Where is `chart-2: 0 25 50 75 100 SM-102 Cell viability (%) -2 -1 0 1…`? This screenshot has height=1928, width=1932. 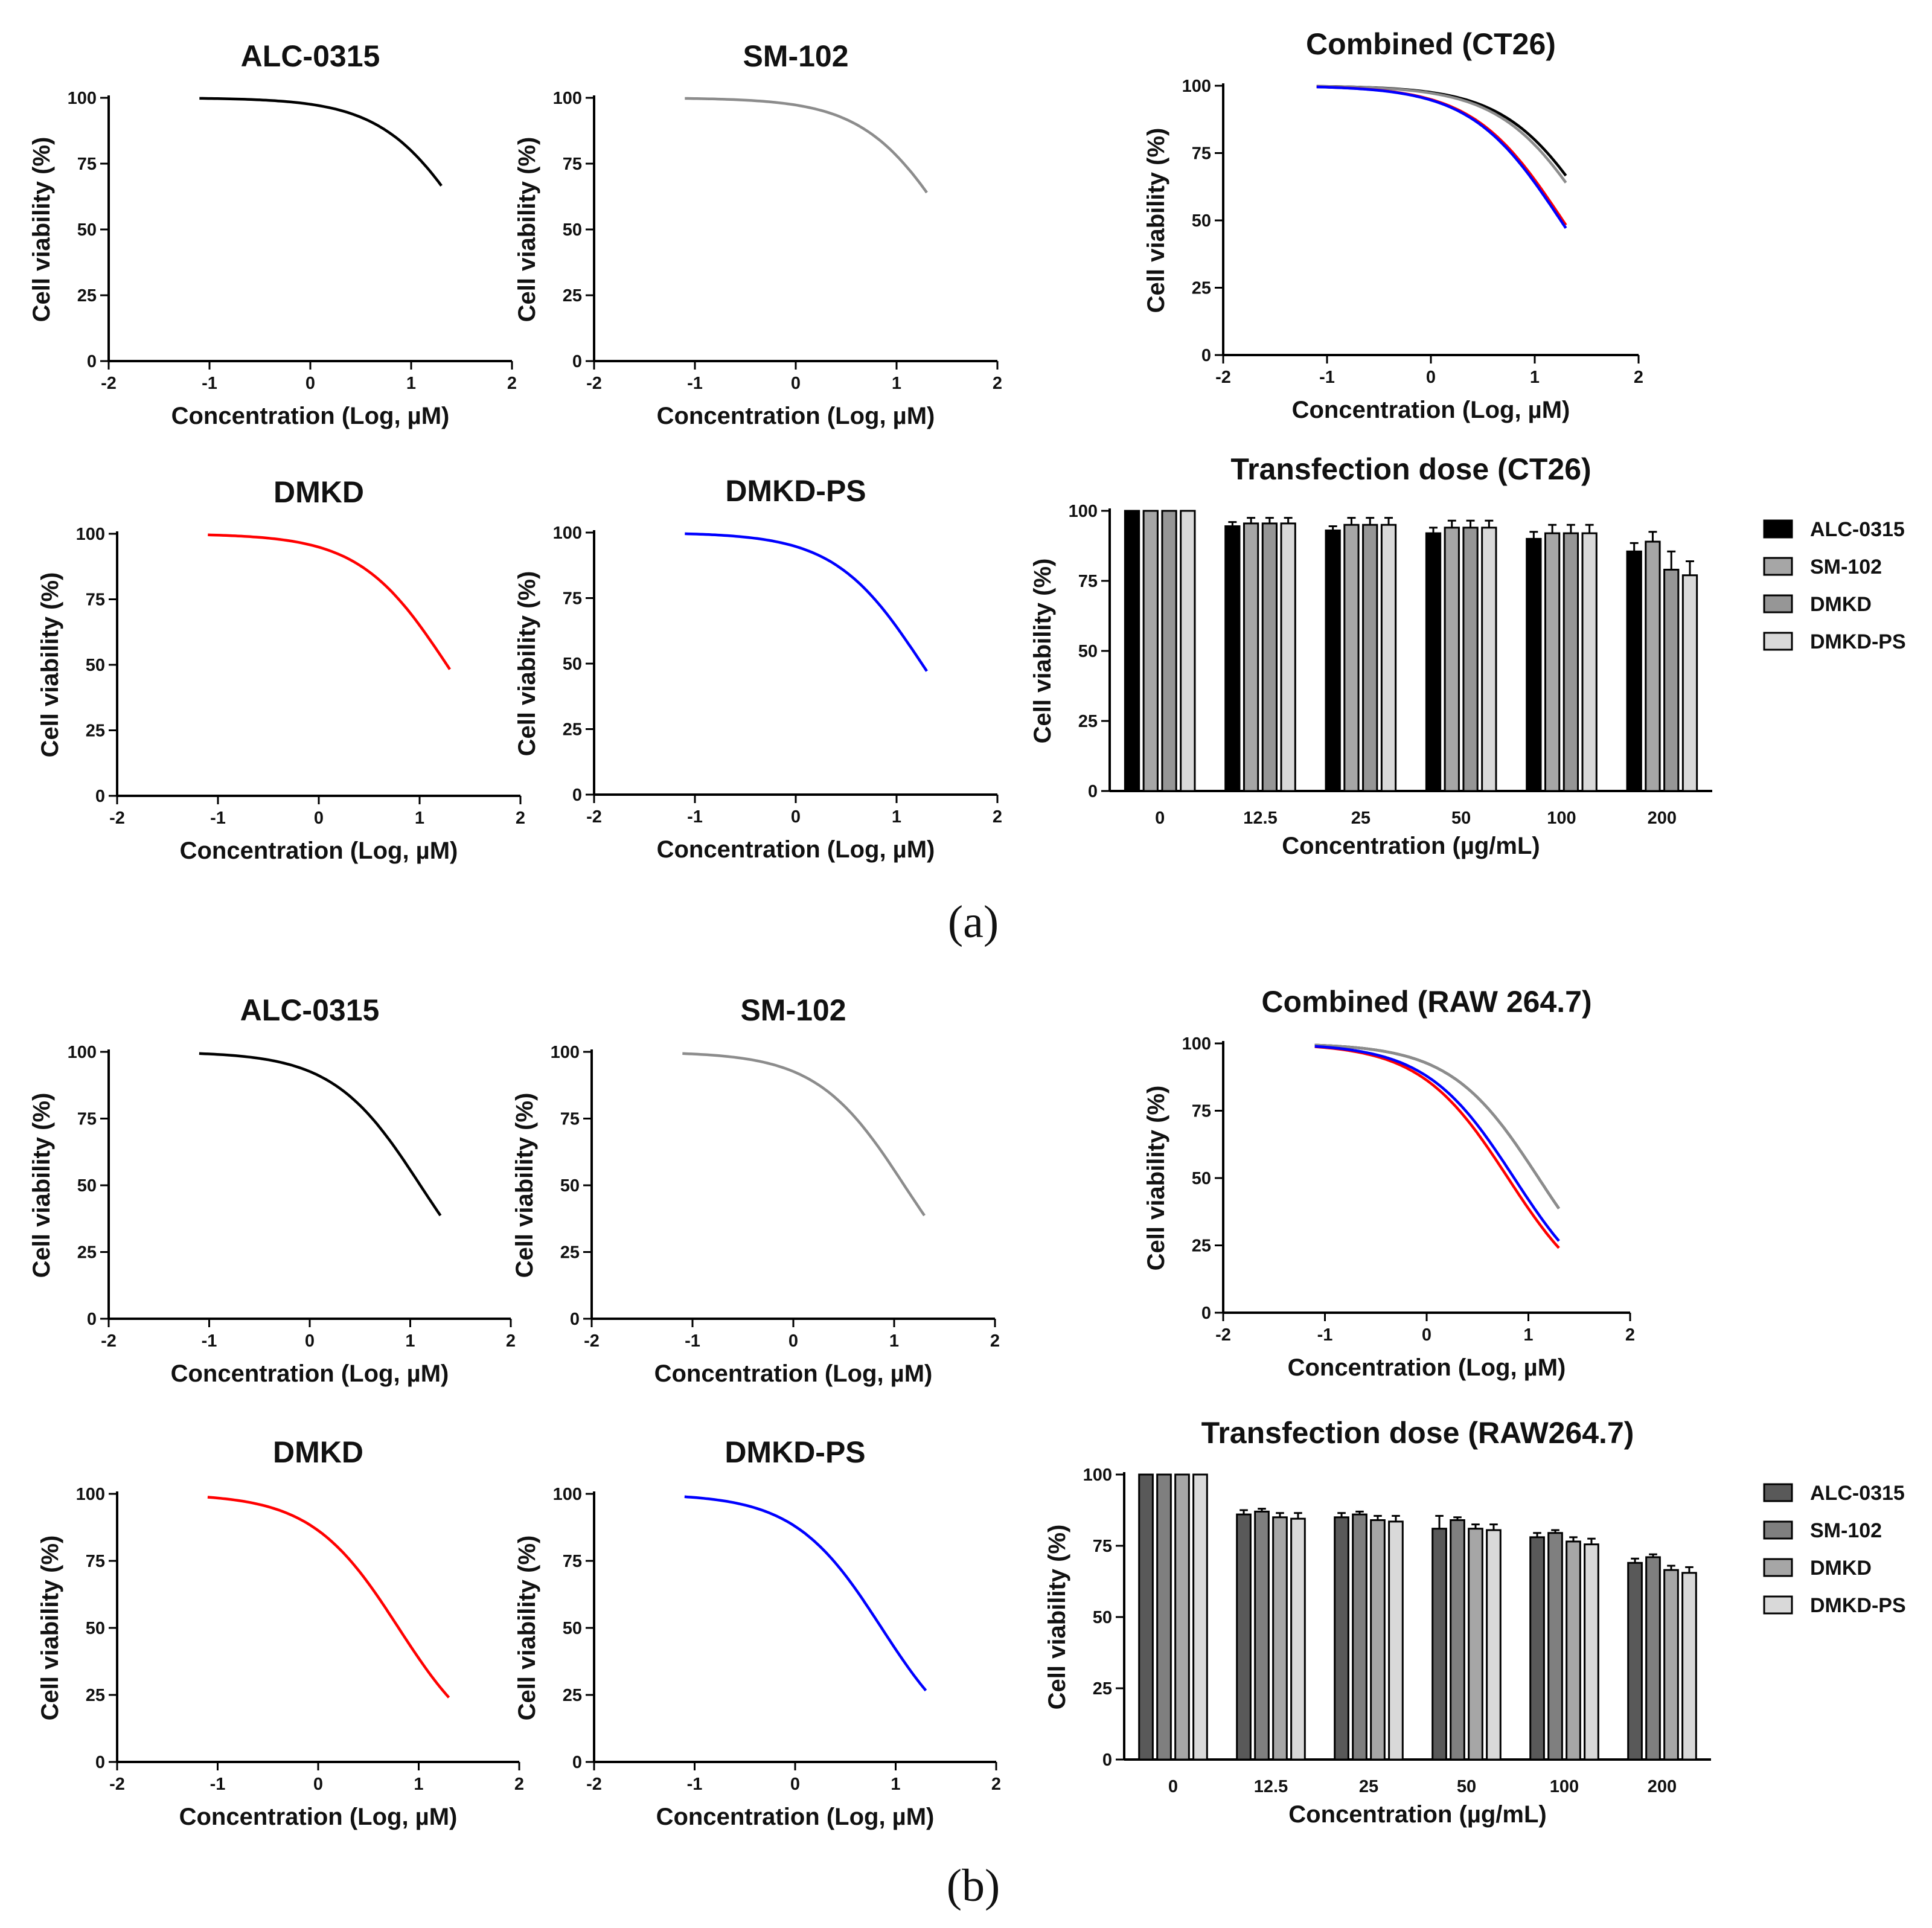 chart-2: 0 25 50 75 100 SM-102 Cell viability (%) -2 -1 0 1… is located at coordinates (758, 234).